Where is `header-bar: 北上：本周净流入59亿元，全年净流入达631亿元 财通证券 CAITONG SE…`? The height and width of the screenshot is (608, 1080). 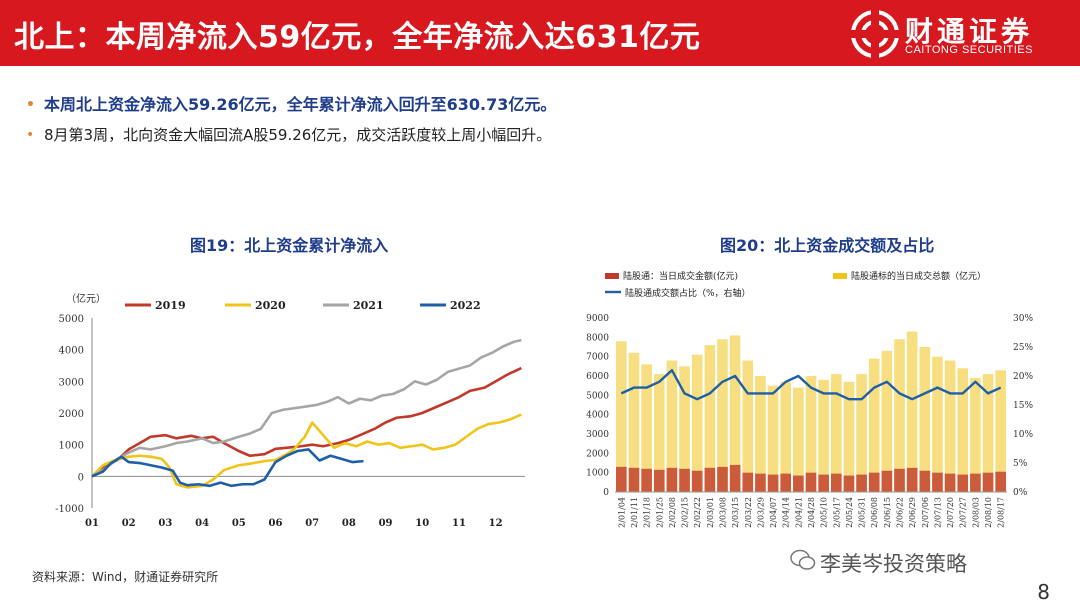 header-bar: 北上：本周净流入59亿元，全年净流入达631亿元 财通证券 CAITONG SE… is located at coordinates (540, 33).